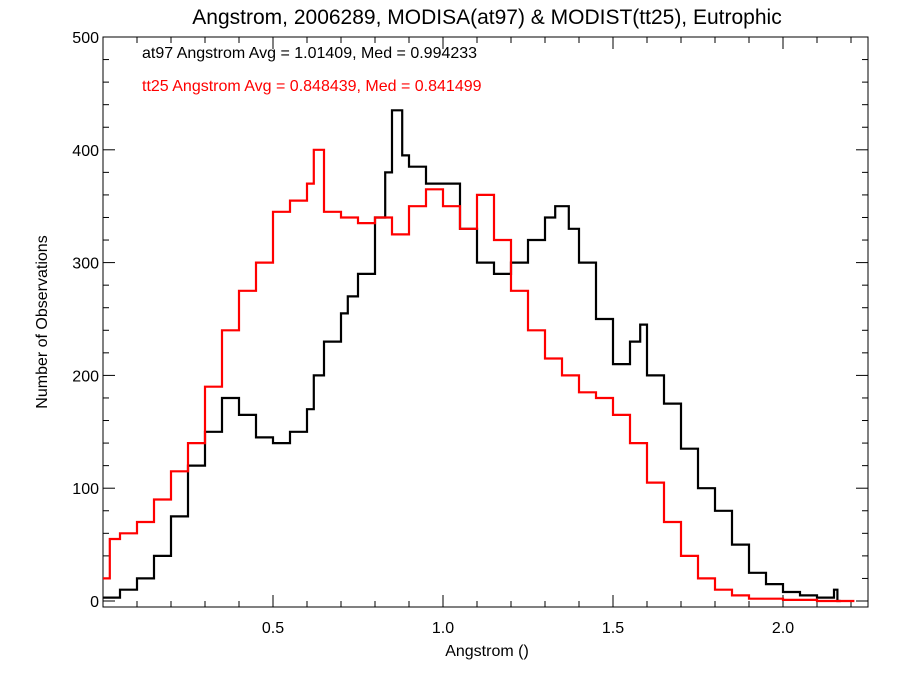  What do you see at coordinates (487, 651) in the screenshot?
I see `x-axis-label: Angstrom ()` at bounding box center [487, 651].